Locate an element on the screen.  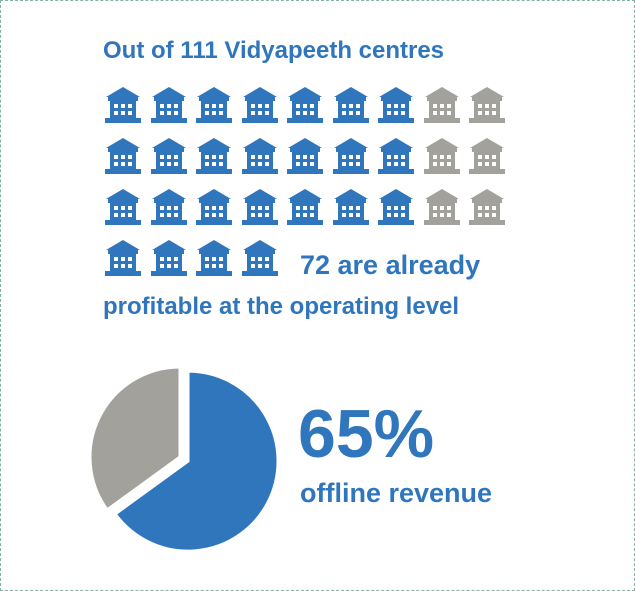
pie-slice-offline-revenue is located at coordinates (196, 461).